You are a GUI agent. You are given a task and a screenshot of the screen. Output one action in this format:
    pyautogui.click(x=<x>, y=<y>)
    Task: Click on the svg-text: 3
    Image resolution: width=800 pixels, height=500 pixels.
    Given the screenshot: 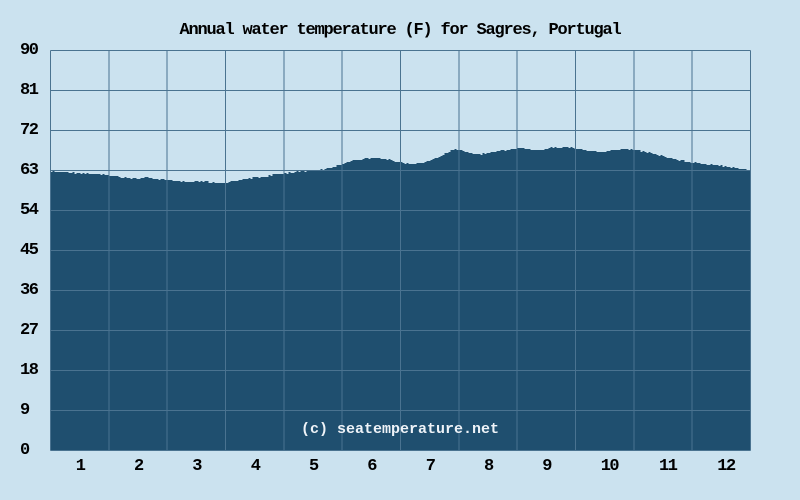 What is the action you would take?
    pyautogui.click(x=197, y=466)
    